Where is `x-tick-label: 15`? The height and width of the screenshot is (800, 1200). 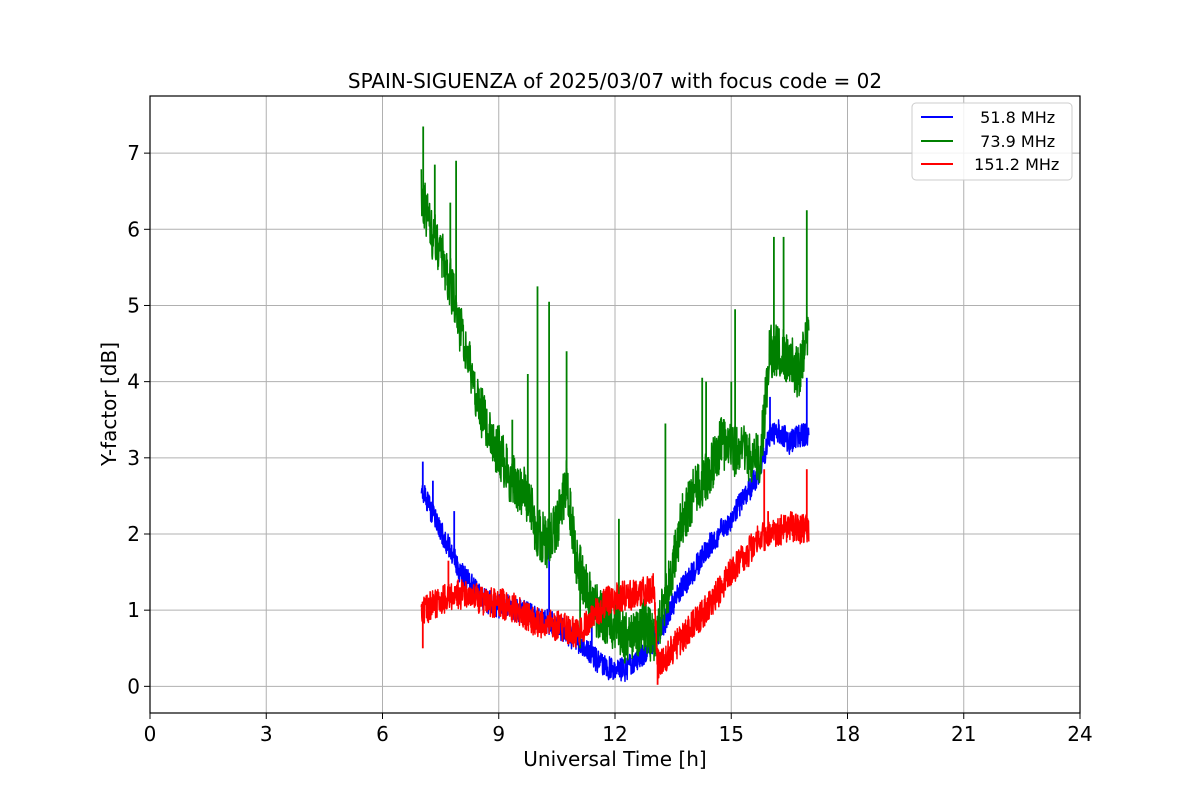 x-tick-label: 15 is located at coordinates (731, 734).